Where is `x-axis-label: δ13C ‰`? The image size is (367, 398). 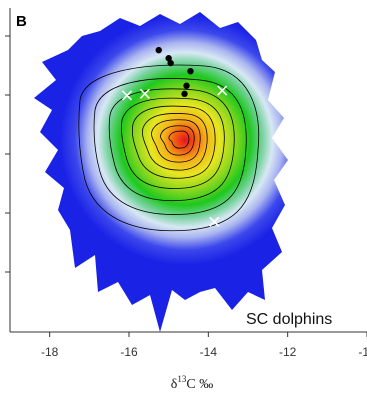 x-axis-label: δ13C ‰ is located at coordinates (192, 383).